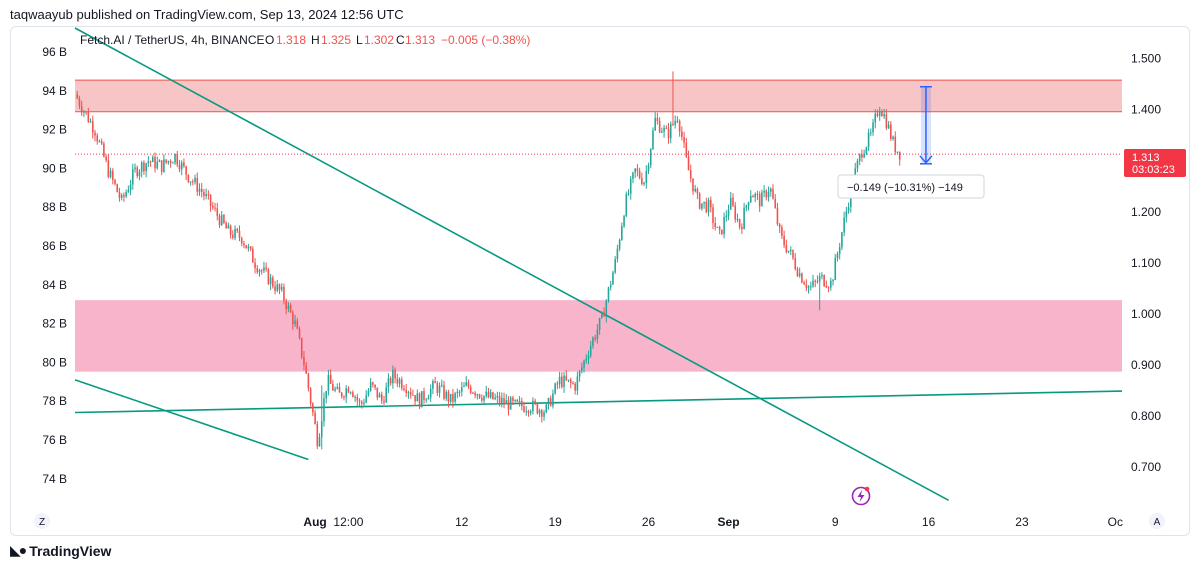 The image size is (1200, 567). What do you see at coordinates (1155, 163) in the screenshot?
I see `current-price-tag` at bounding box center [1155, 163].